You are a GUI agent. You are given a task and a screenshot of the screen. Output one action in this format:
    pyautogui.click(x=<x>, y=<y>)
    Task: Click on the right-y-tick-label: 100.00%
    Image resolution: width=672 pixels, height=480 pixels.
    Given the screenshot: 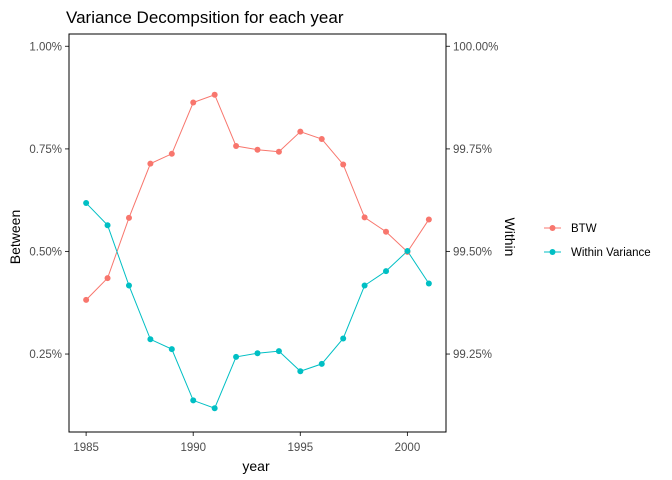 What is the action you would take?
    pyautogui.click(x=475, y=47)
    